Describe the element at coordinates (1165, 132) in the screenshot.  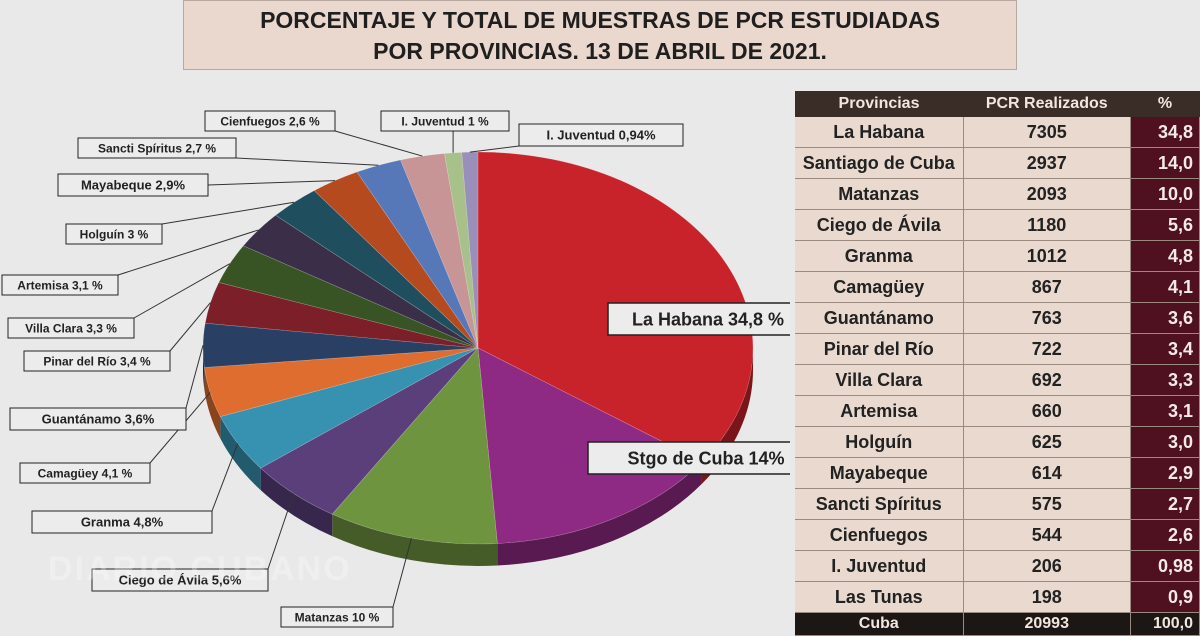
I see `cell-percent: 34,8` at that location.